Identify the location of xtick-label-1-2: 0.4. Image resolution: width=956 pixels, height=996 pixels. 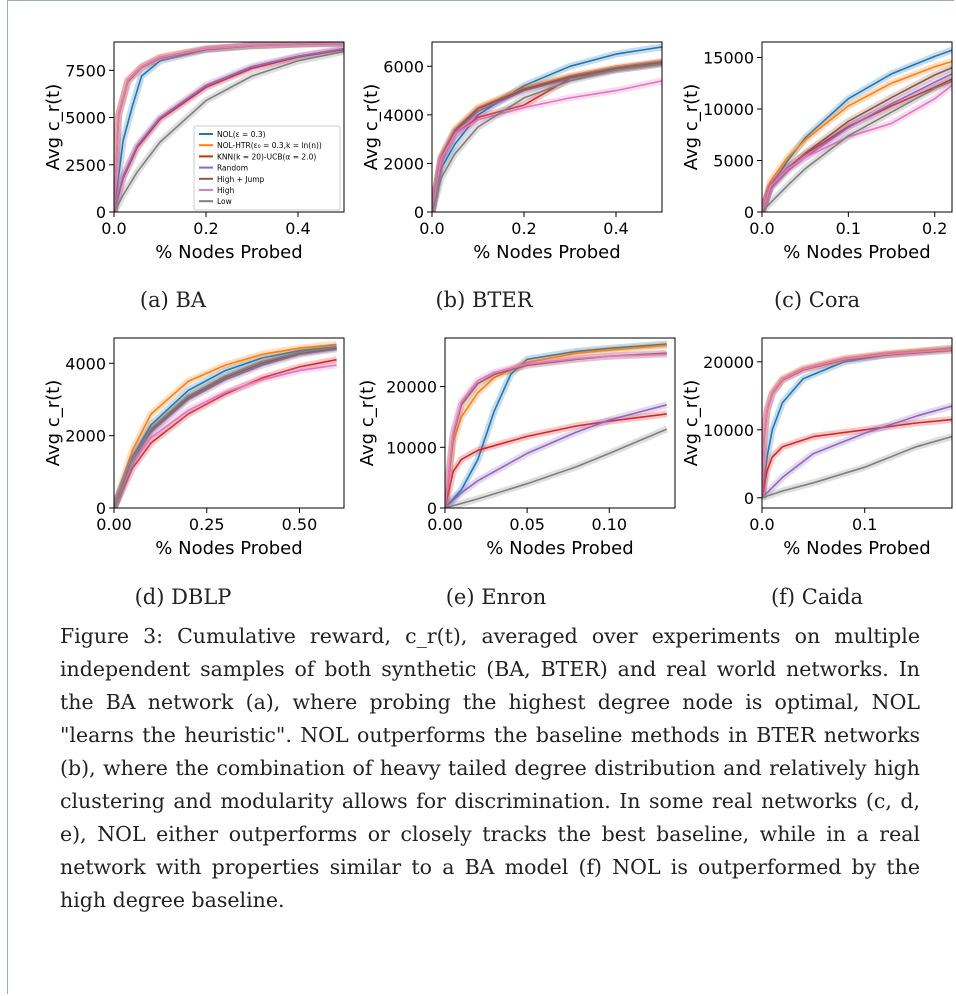
(615, 228).